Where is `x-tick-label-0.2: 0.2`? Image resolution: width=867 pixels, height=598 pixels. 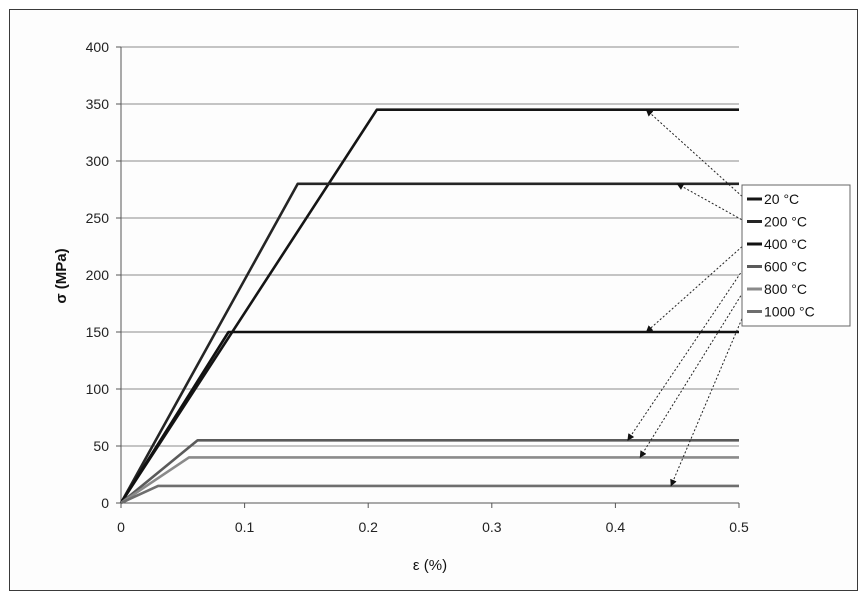
x-tick-label-0.2: 0.2 is located at coordinates (368, 527).